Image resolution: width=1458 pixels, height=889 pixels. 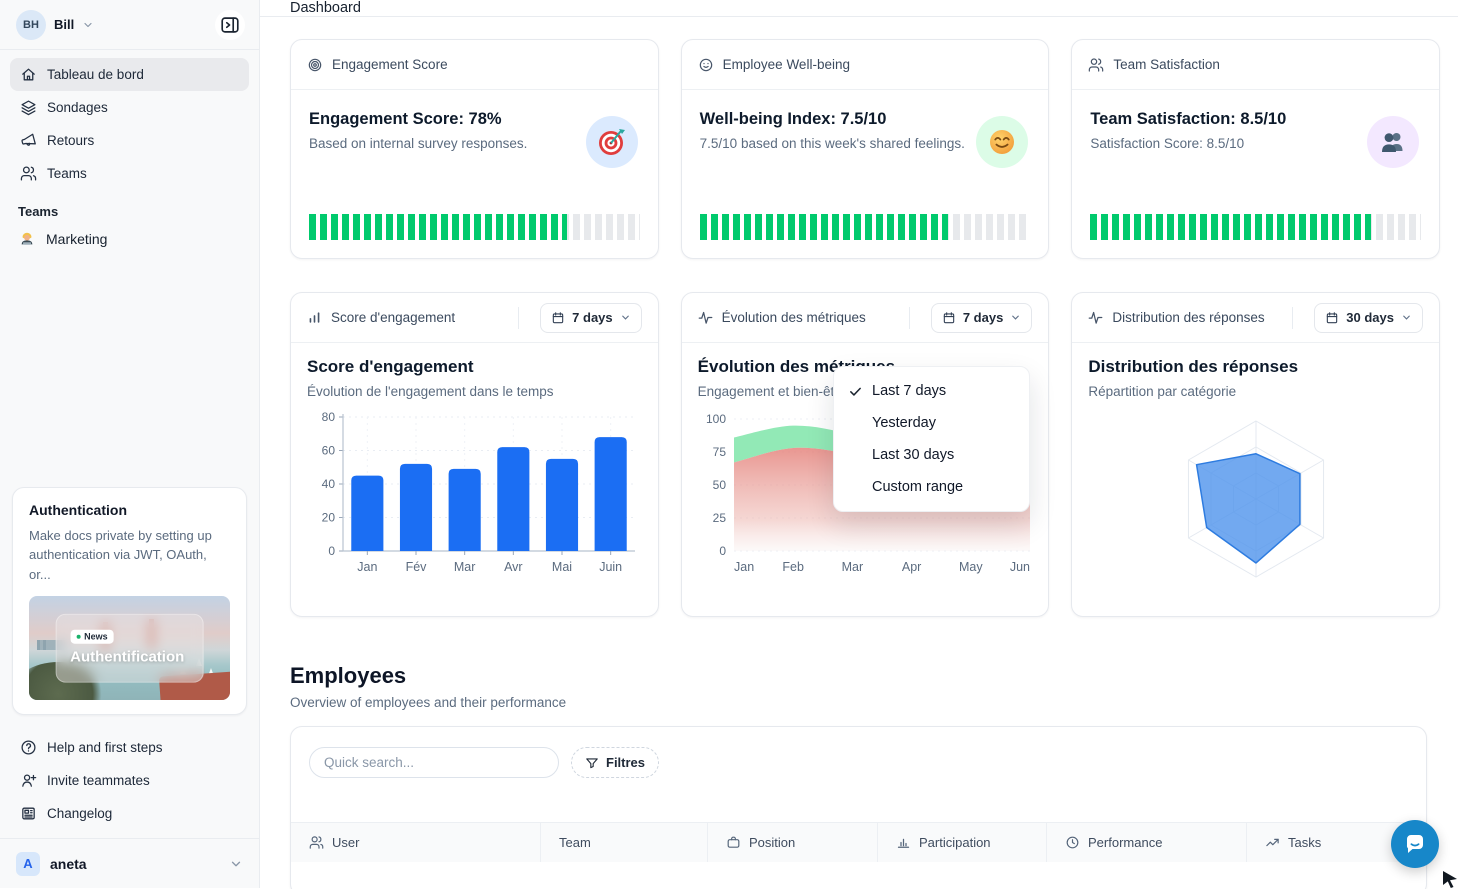 What do you see at coordinates (79, 813) in the screenshot?
I see `sidebar-item-label: Changelog` at bounding box center [79, 813].